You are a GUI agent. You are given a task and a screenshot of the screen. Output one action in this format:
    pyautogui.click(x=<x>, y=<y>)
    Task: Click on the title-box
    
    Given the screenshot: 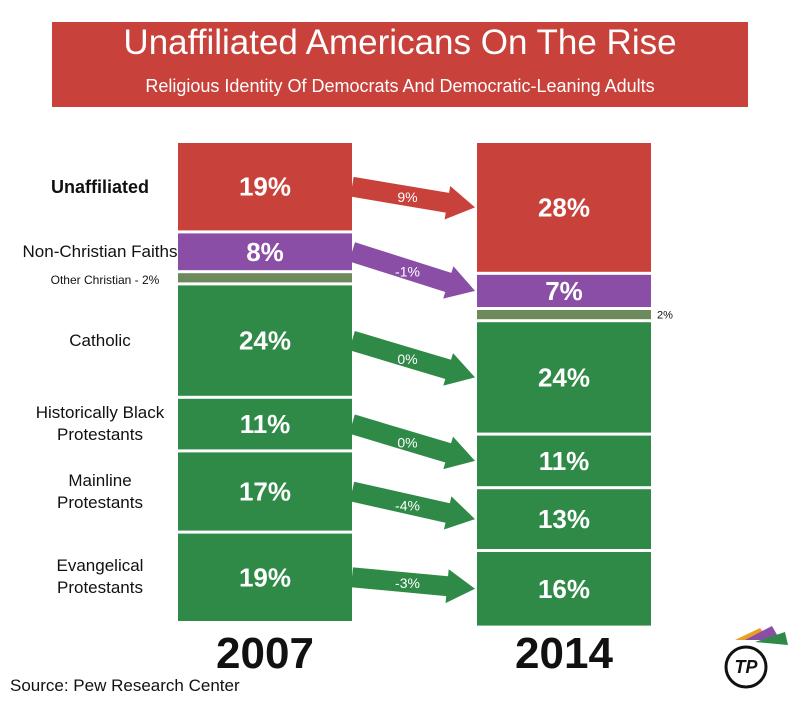 What is the action you would take?
    pyautogui.click(x=400, y=64)
    